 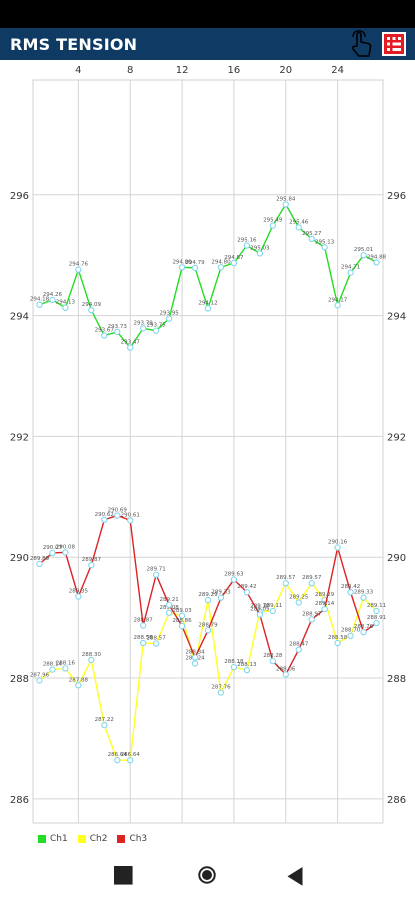 What do you see at coordinates (273, 656) in the screenshot?
I see `data-label-ch3: 288.28` at bounding box center [273, 656].